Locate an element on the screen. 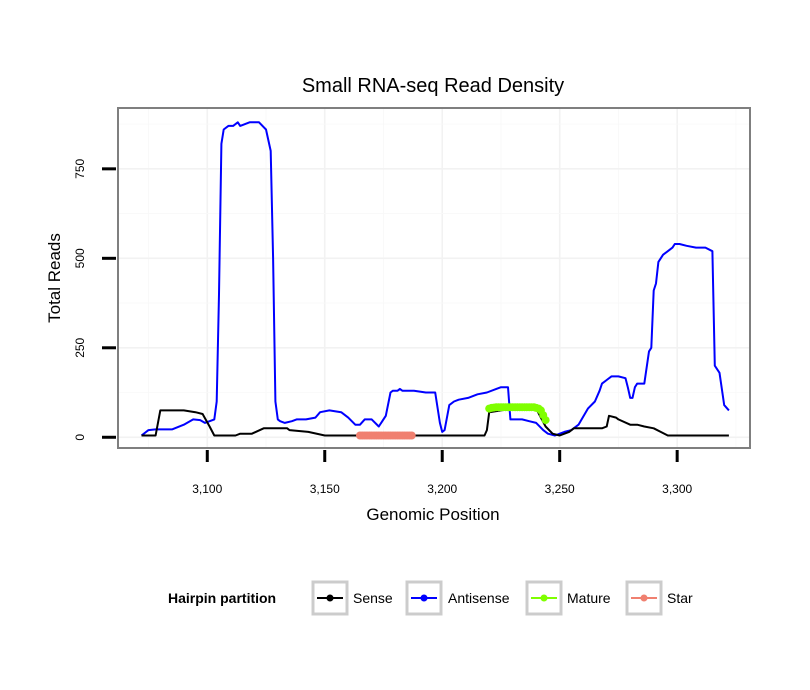  x-tick-label: 3,100 is located at coordinates (207, 489).